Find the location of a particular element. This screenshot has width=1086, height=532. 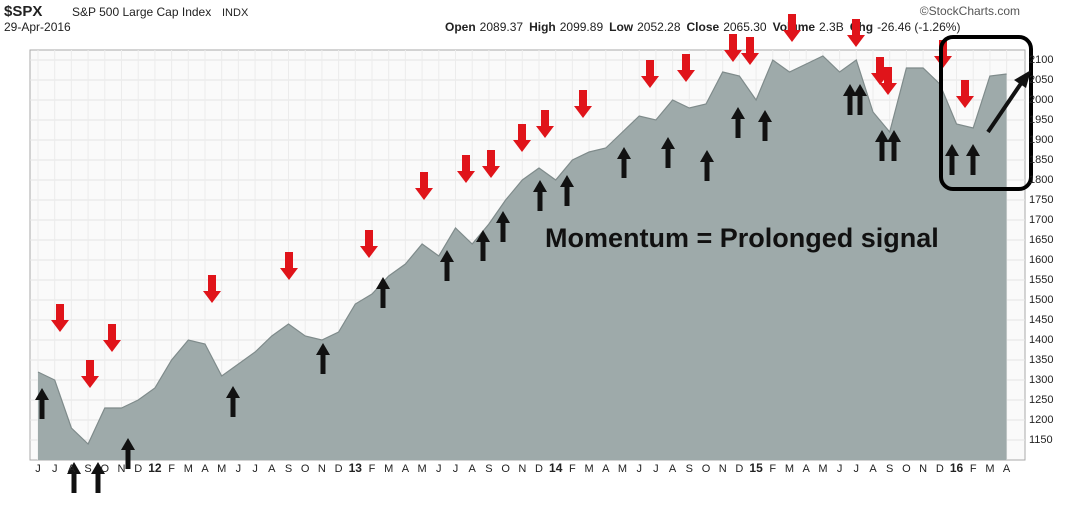

quote-label: Low is located at coordinates (621, 27).